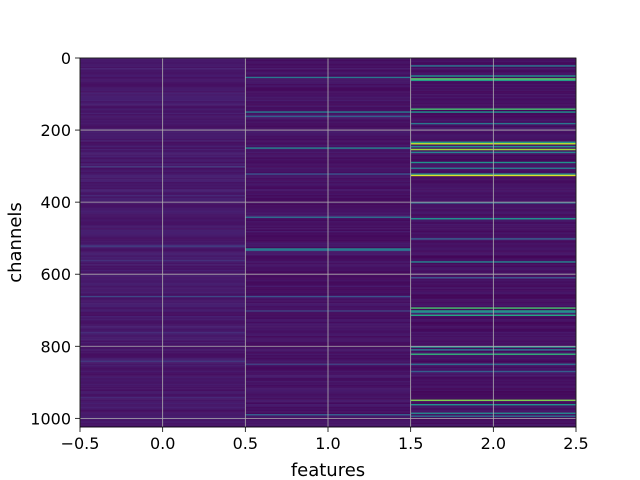 The height and width of the screenshot is (480, 640). What do you see at coordinates (55, 238) in the screenshot?
I see `y-axis-ticks: 0 200 400 600 800 1000` at bounding box center [55, 238].